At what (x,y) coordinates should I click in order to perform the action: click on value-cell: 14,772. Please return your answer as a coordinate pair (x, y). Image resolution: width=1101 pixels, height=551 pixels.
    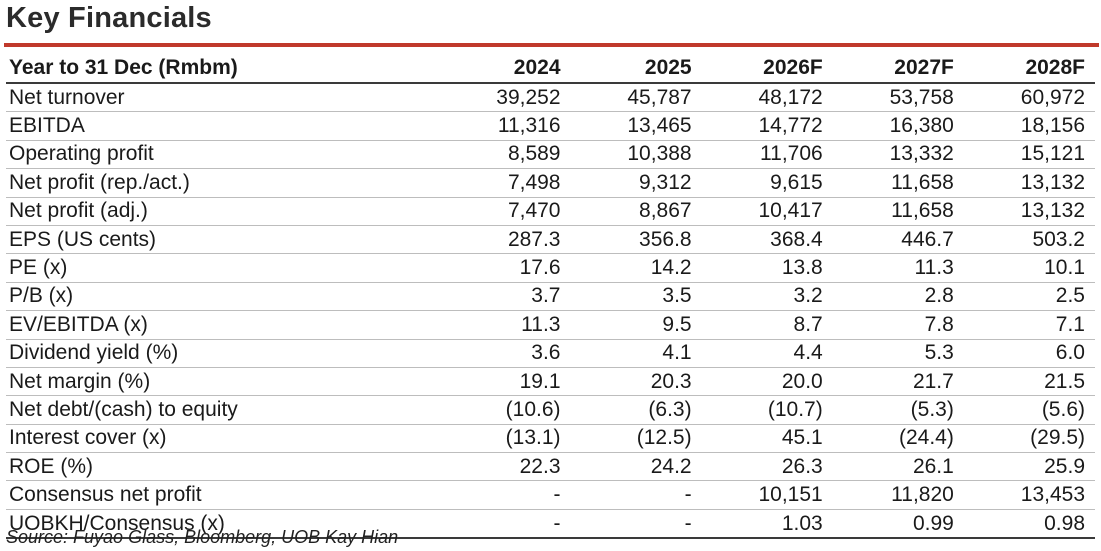
    Looking at the image, I should click on (767, 126).